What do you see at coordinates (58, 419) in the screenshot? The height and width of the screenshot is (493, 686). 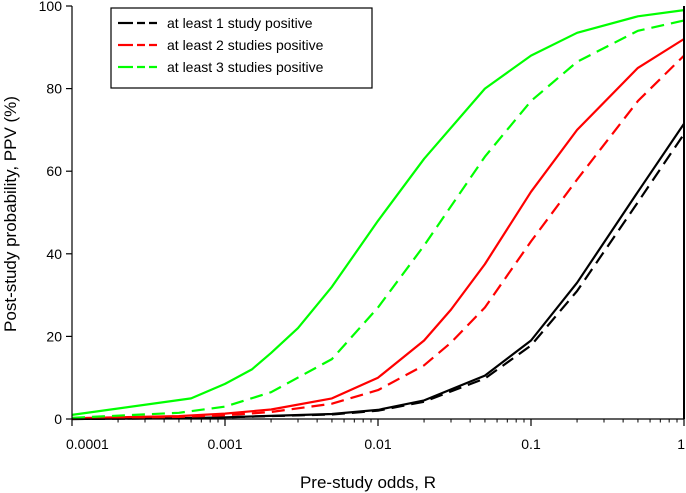 I see `y-tick-label: 0` at bounding box center [58, 419].